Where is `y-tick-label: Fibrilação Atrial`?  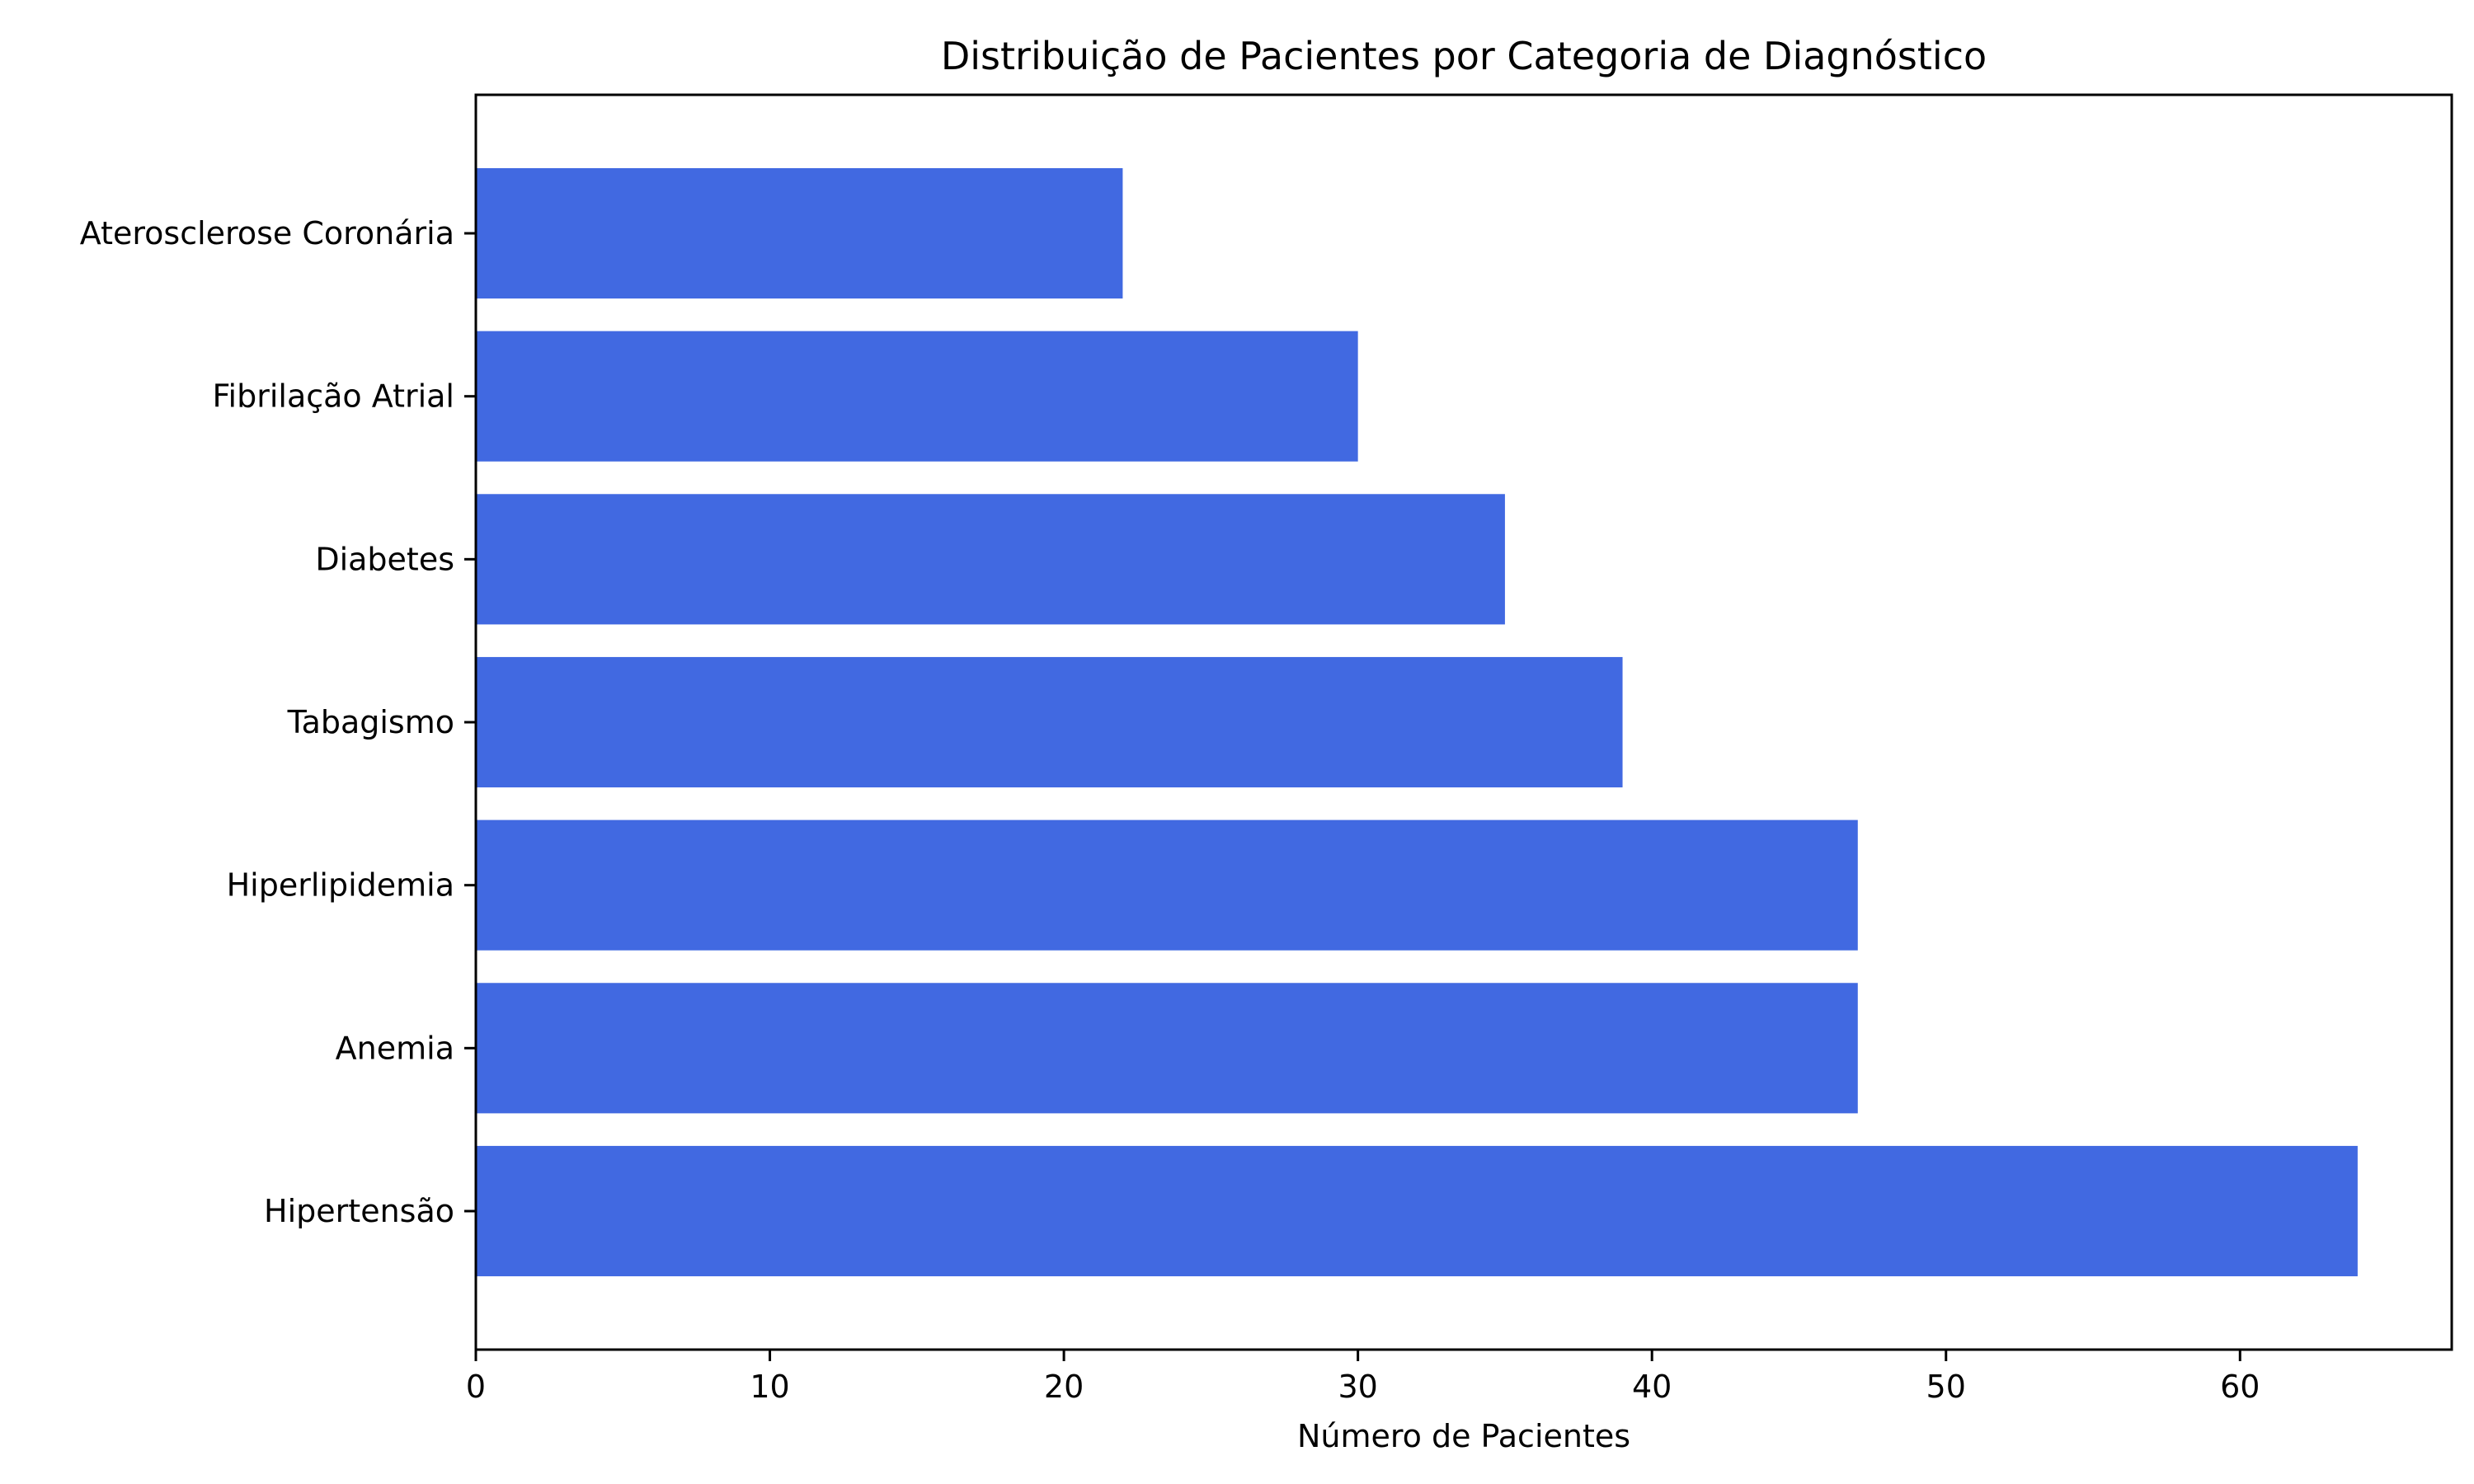
y-tick-label: Fibrilação Atrial is located at coordinates (333, 396).